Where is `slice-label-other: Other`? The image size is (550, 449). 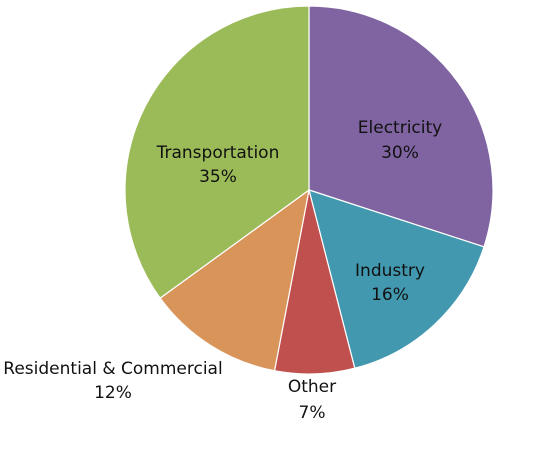 slice-label-other: Other is located at coordinates (312, 387).